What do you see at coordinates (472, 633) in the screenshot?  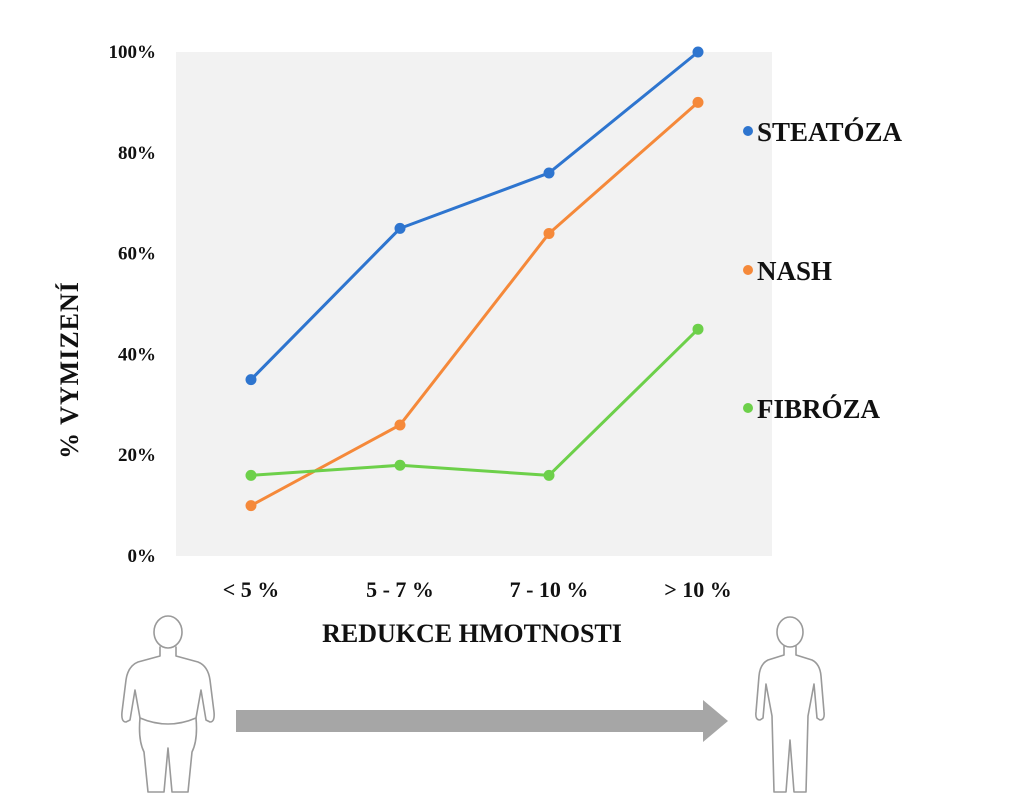 I see `x-axis-label: REDUKCE HMOTNOSTI` at bounding box center [472, 633].